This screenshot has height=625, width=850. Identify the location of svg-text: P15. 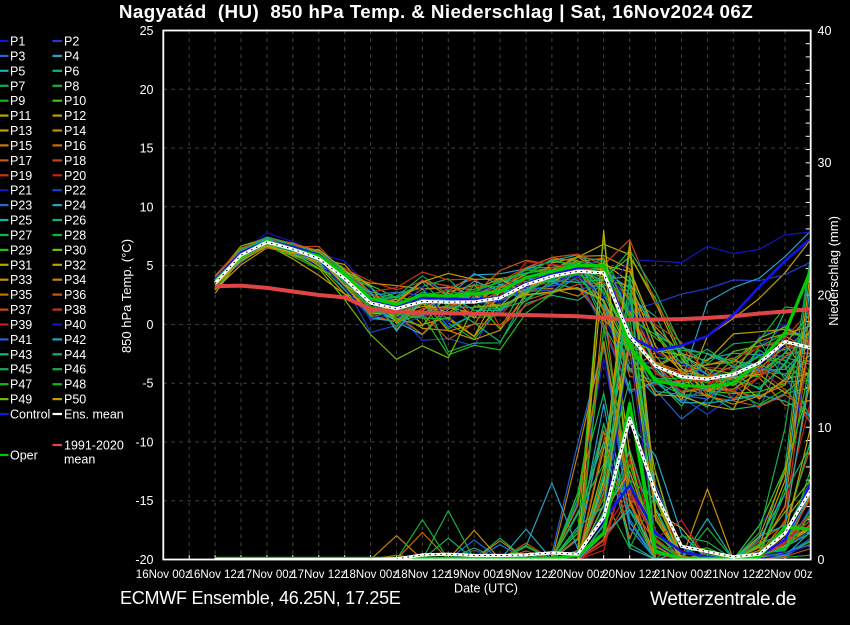
(21, 146).